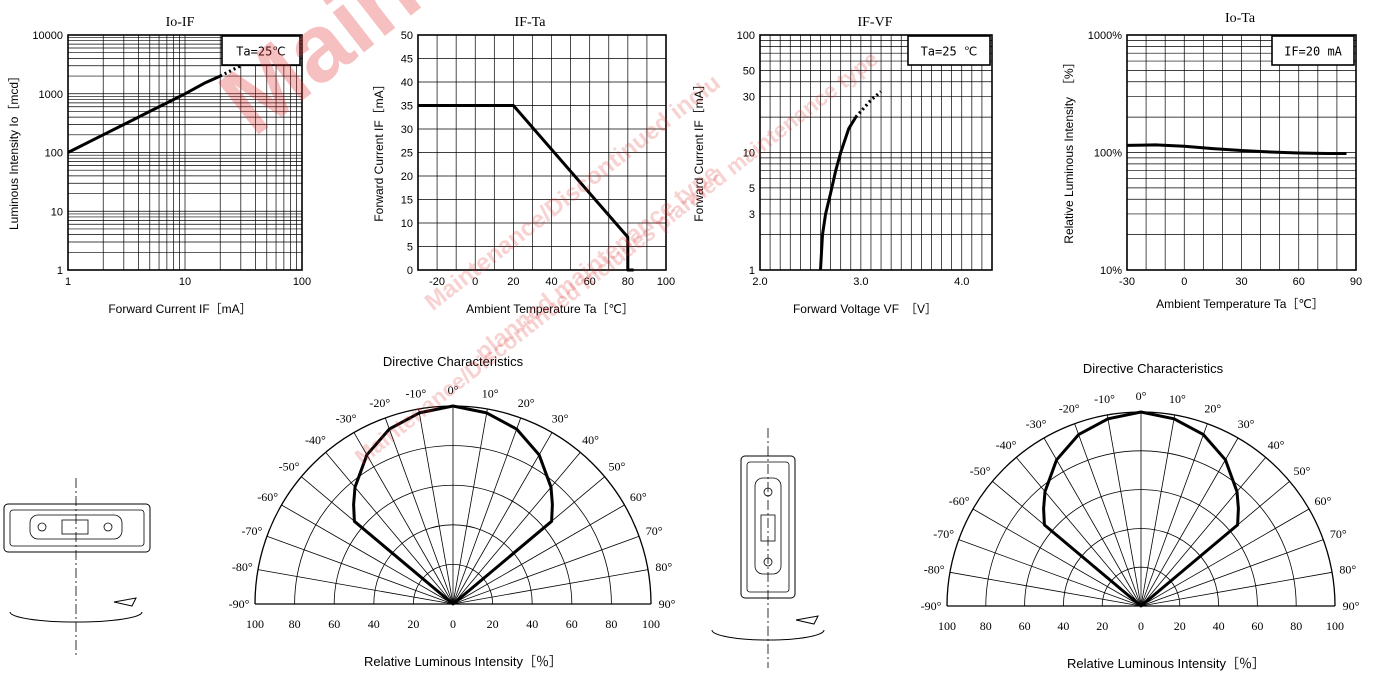 Image resolution: width=1376 pixels, height=675 pixels. What do you see at coordinates (407, 154) in the screenshot?
I see `y-tick-label: 25` at bounding box center [407, 154].